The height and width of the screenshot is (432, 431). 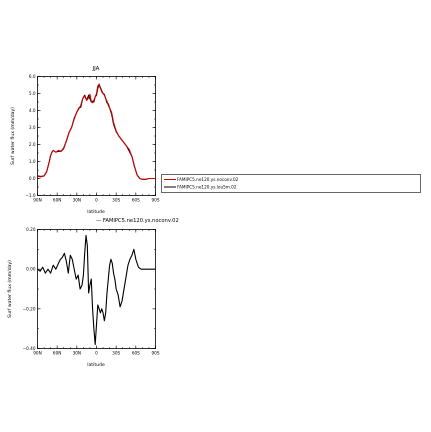 I want to click on bottom-y-axis: −0.40 −0.20 0.00 0.20, so click(x=89, y=289).